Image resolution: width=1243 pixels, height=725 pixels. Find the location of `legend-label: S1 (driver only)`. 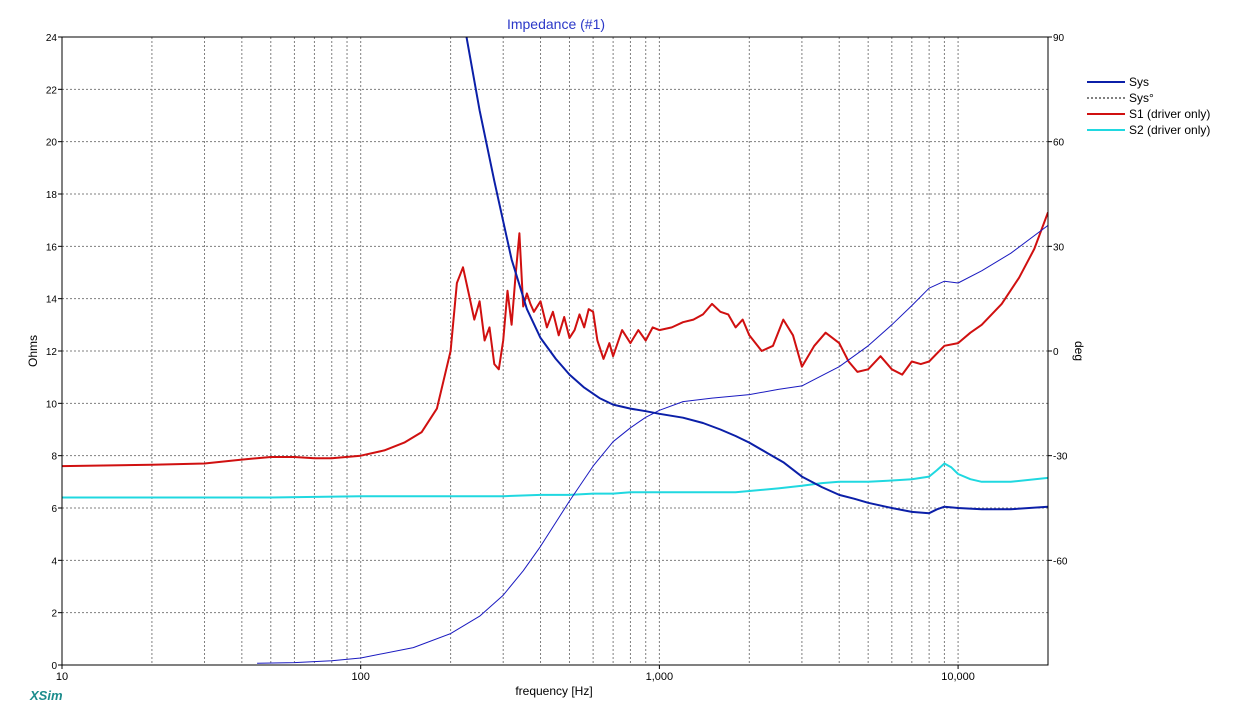

legend-label: S1 (driver only) is located at coordinates (1169, 114).